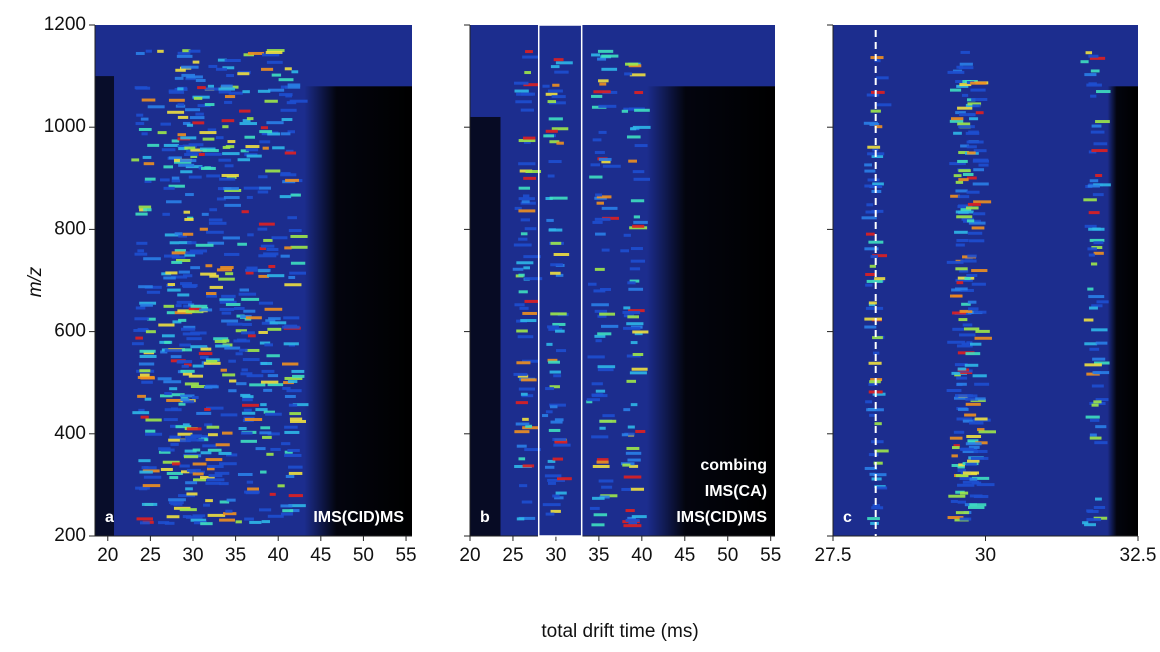  Describe the element at coordinates (35, 281) in the screenshot. I see `y-axis-title: m/z` at that location.